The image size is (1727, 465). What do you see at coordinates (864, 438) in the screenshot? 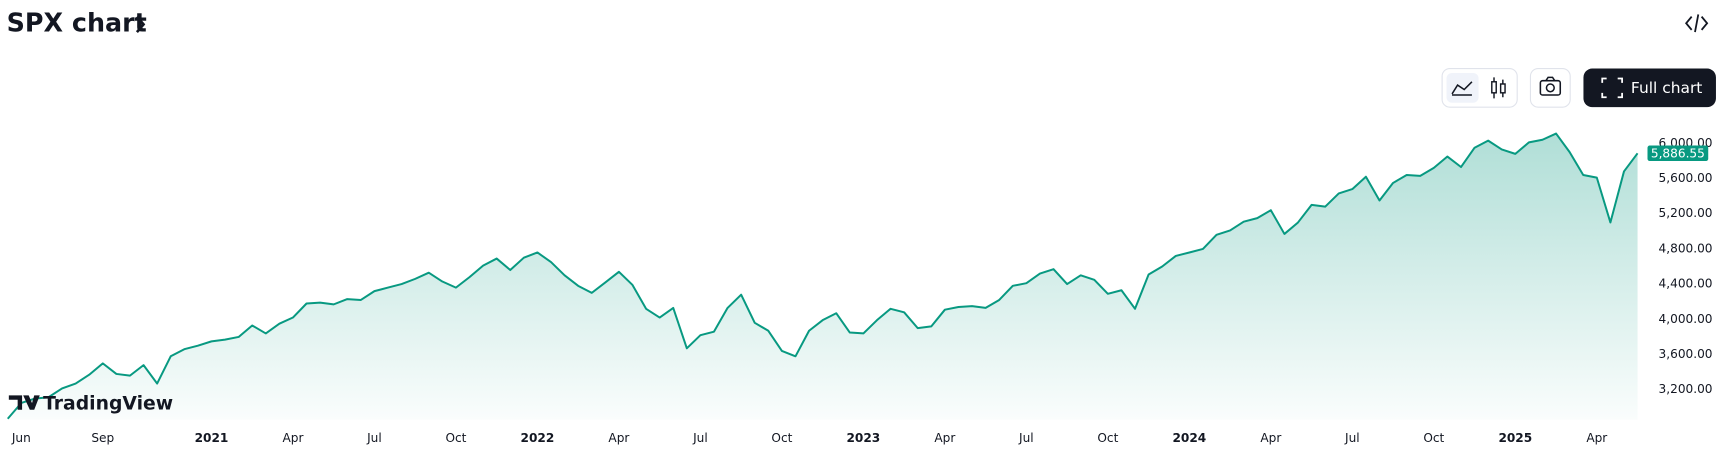
I see `x-tick-label: 2023` at bounding box center [864, 438].